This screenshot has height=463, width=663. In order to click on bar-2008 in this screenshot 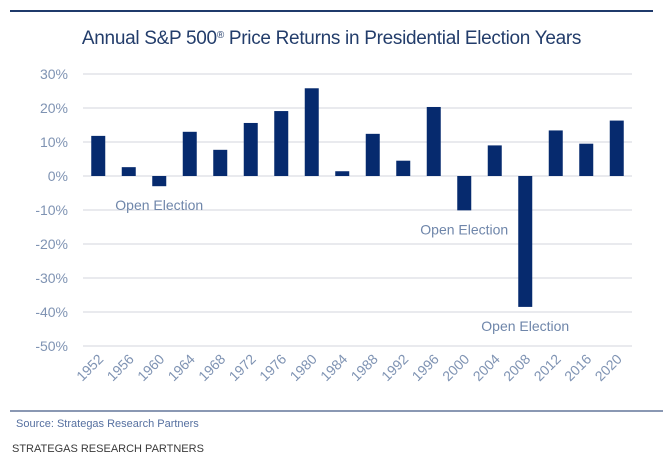, I will do `click(525, 241)`.